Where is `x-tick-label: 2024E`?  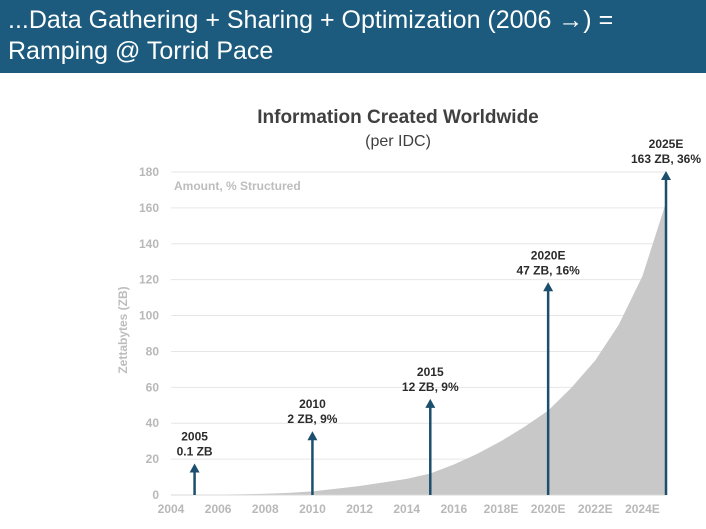 x-tick-label: 2024E is located at coordinates (642, 509).